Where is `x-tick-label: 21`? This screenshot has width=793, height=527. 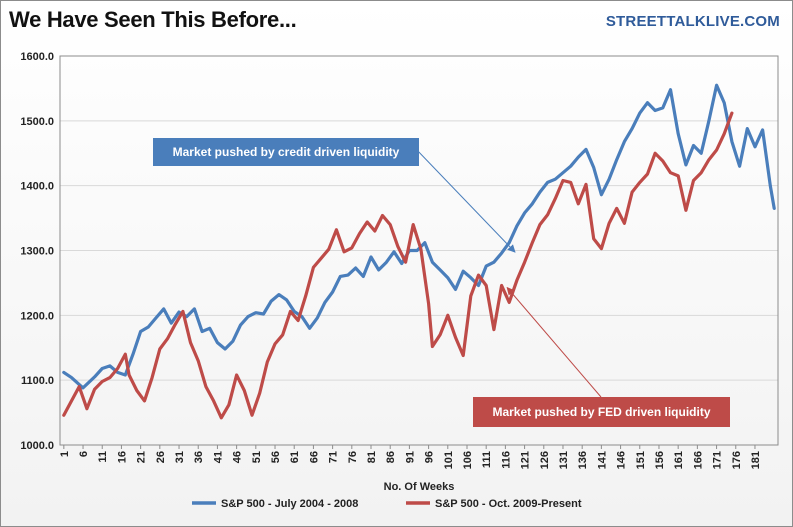
x-tick-label: 21 is located at coordinates (142, 457).